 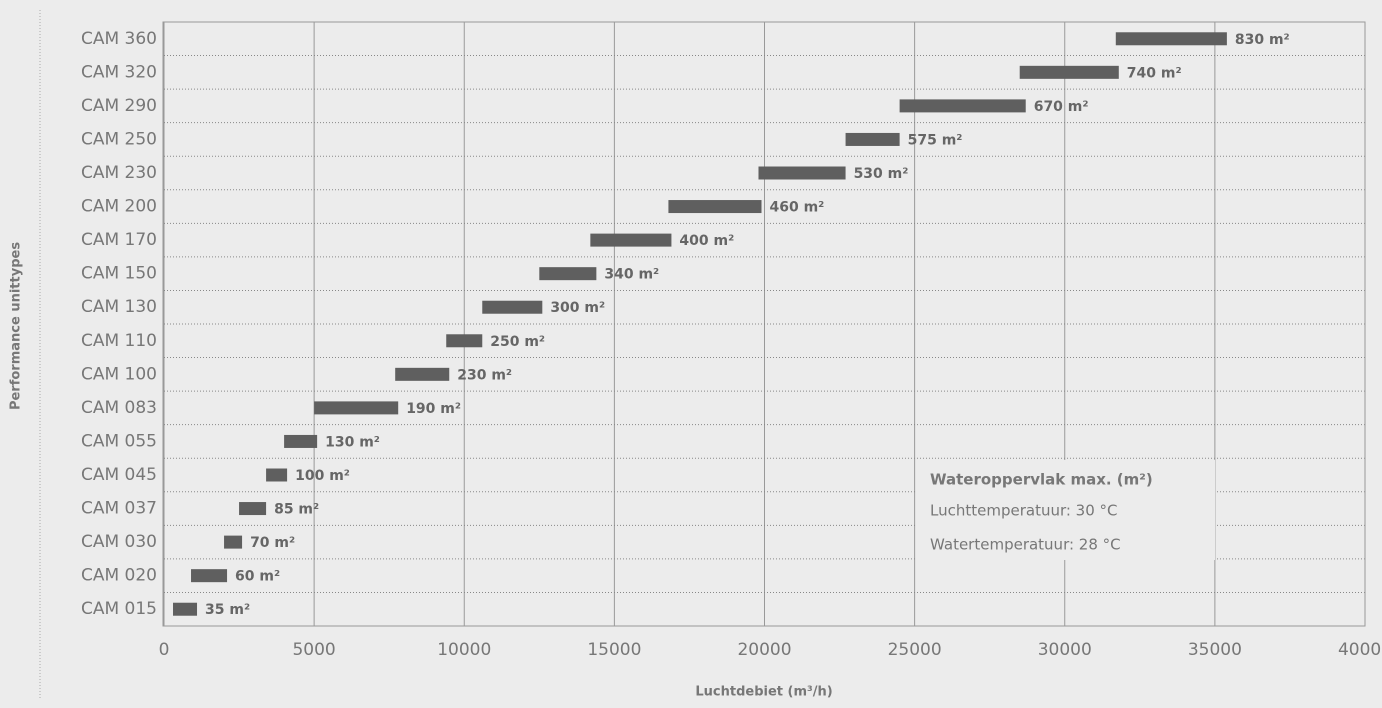 What do you see at coordinates (119, 441) in the screenshot?
I see `y-tick-label: CAM 055` at bounding box center [119, 441].